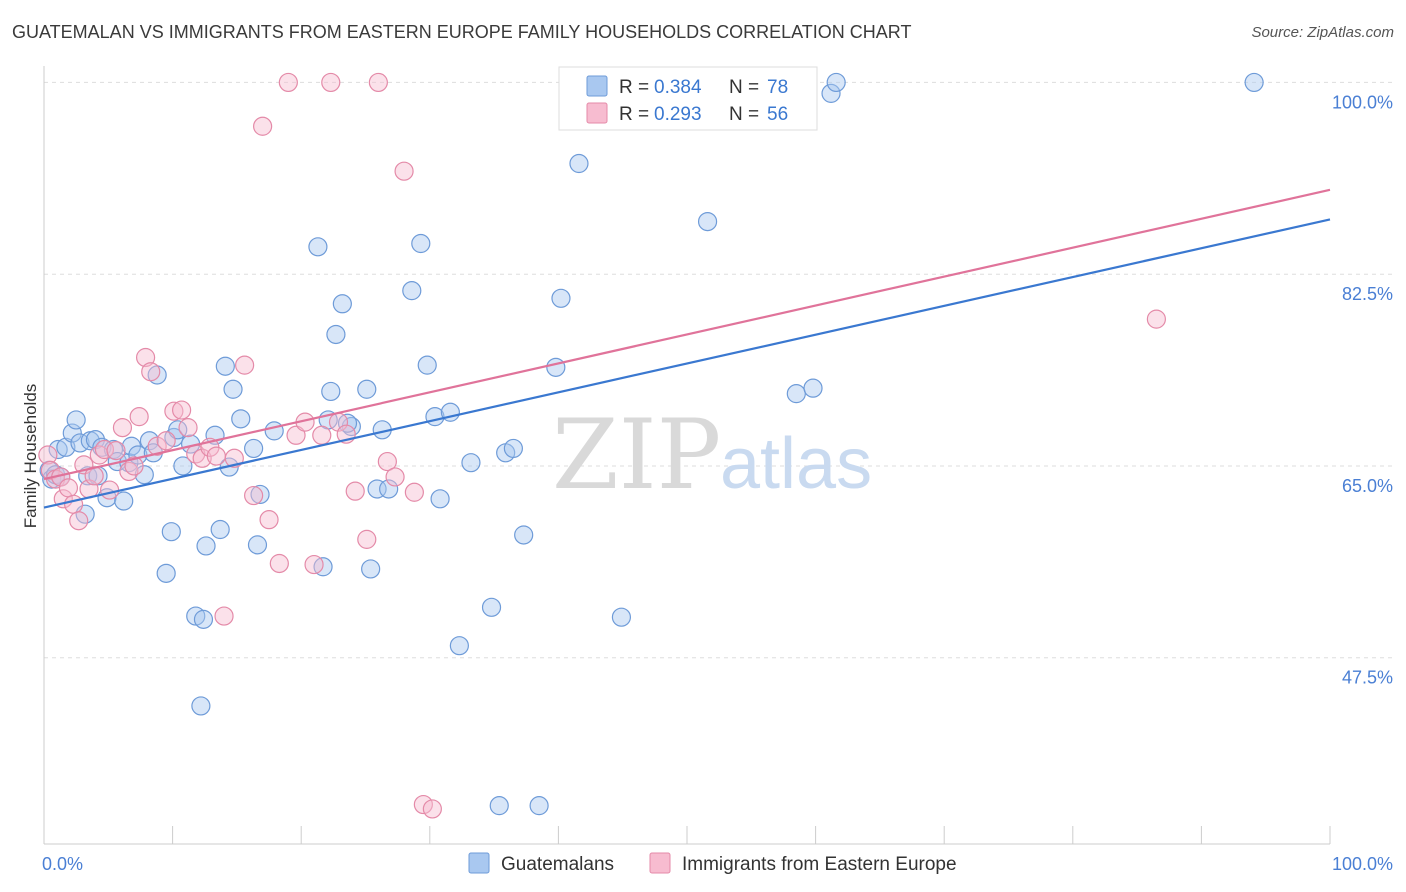 The width and height of the screenshot is (1406, 892). I want to click on y-tick-label: 82.5%, so click(1367, 294).